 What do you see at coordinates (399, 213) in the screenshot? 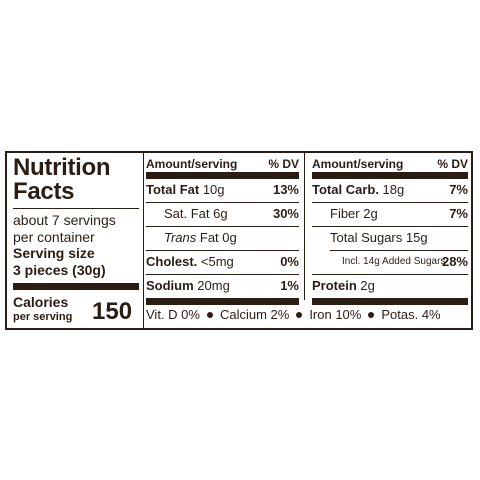
I see `nutrient-row: Fiber 2g 7%` at bounding box center [399, 213].